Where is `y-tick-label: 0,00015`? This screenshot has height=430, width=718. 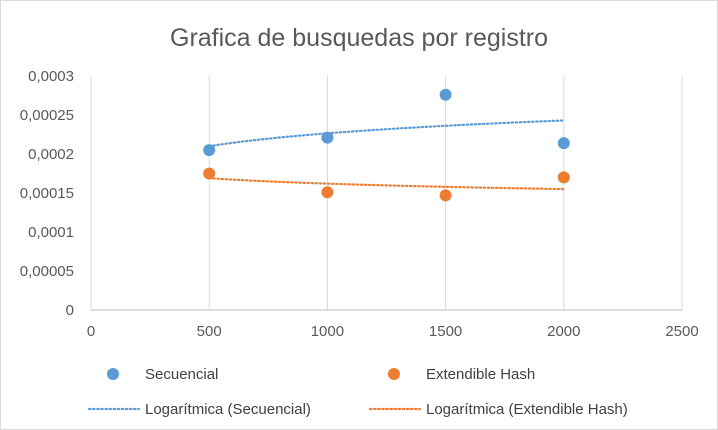
y-tick-label: 0,00015 is located at coordinates (47, 193).